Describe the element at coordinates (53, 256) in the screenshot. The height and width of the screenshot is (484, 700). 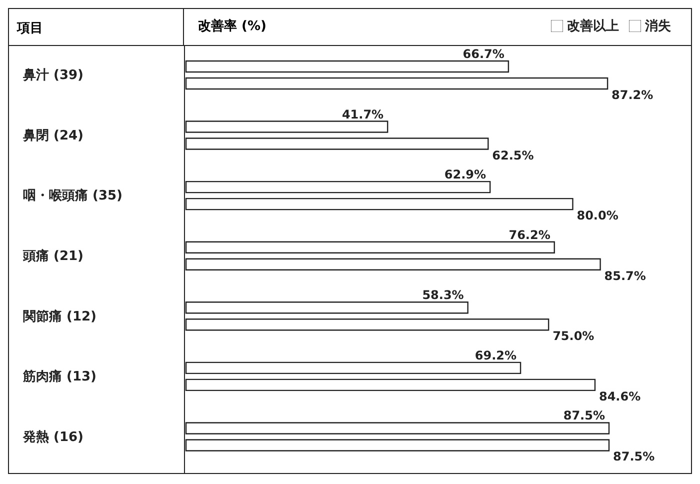
I see `y-tick-label: 頭痛 (21)` at that location.